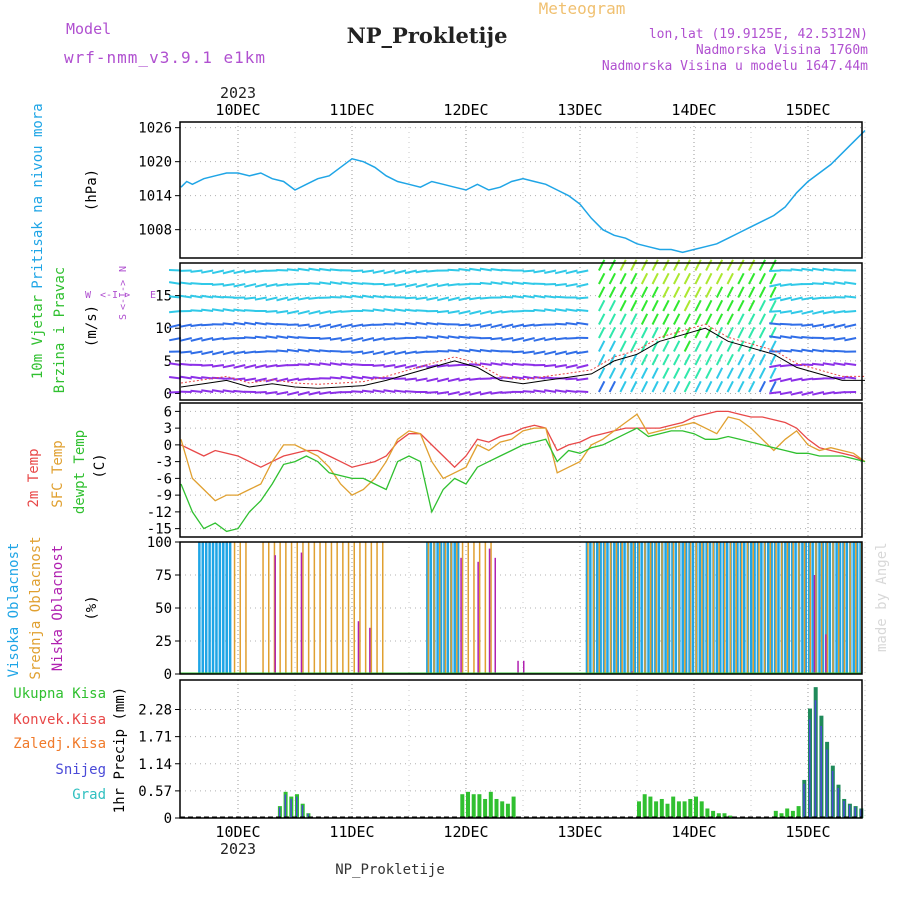 Image resolution: width=900 pixels, height=900 pixels. What do you see at coordinates (390, 870) in the screenshot?
I see `footer-station: NP_Prokletije` at bounding box center [390, 870].